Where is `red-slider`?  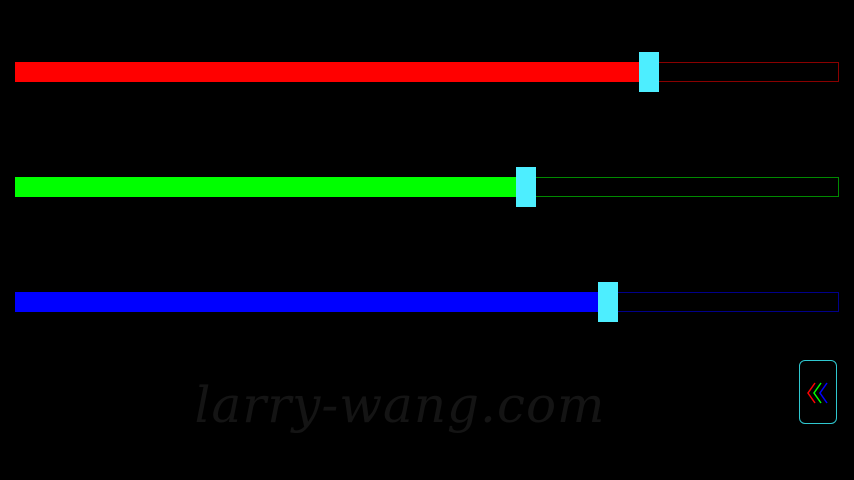
red-slider is located at coordinates (427, 72).